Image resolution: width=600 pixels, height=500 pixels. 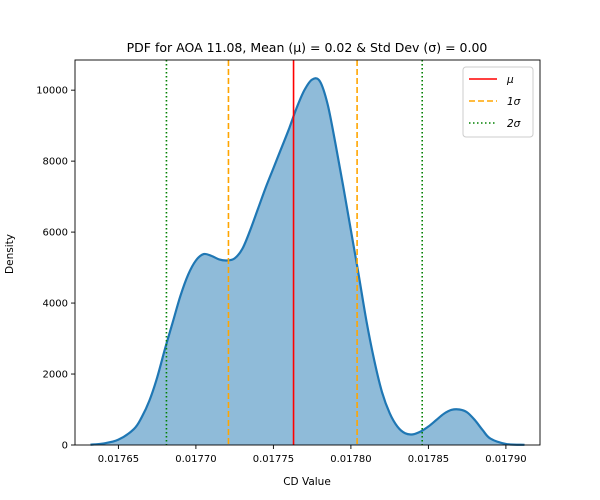 What do you see at coordinates (514, 102) in the screenshot?
I see `legend-label: 1σ` at bounding box center [514, 102].